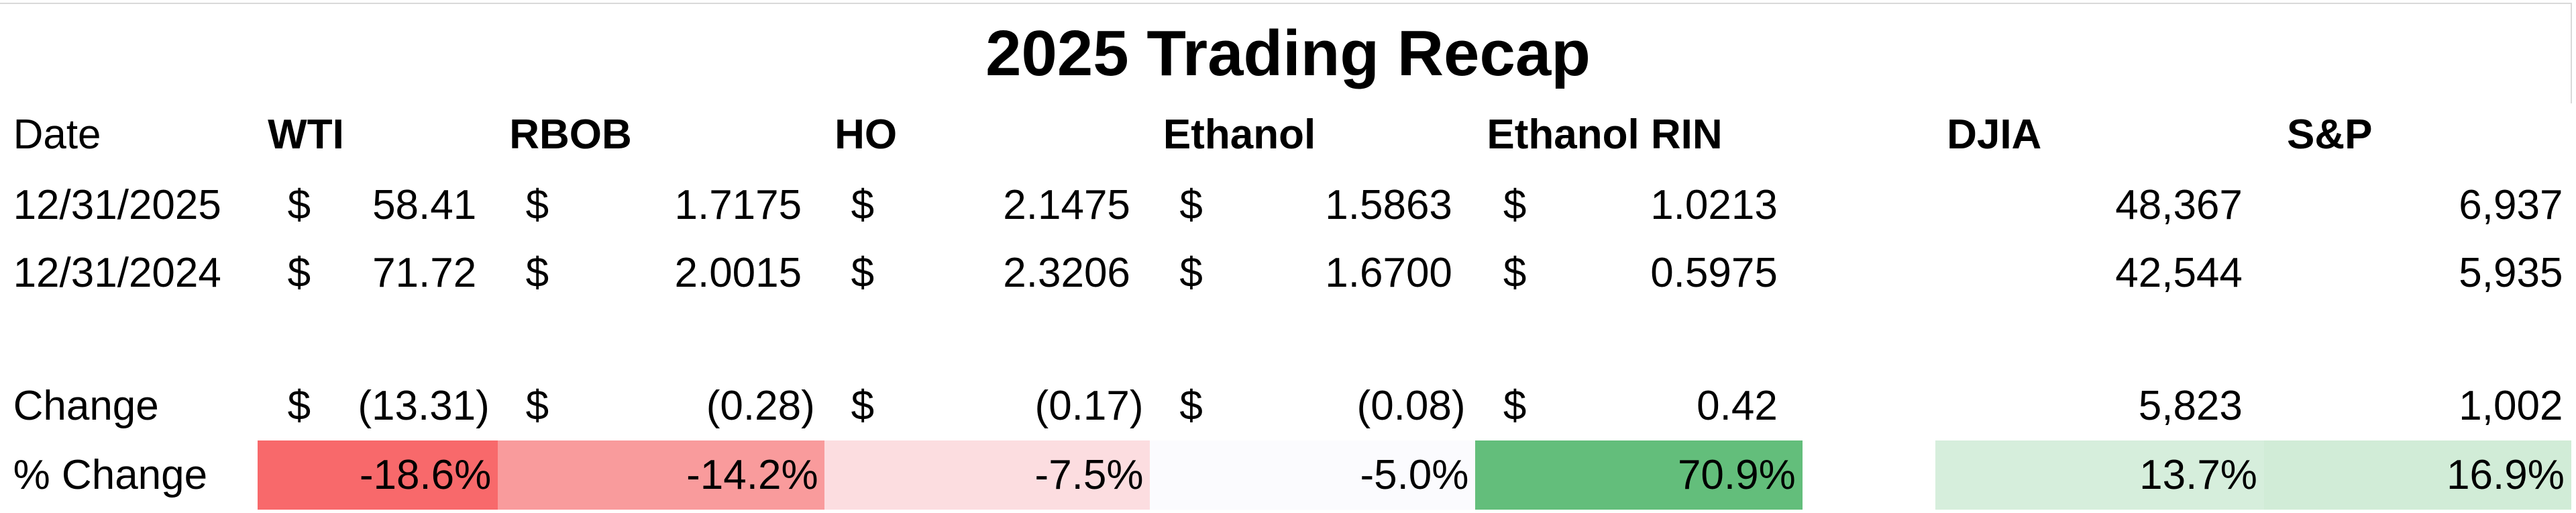 This screenshot has width=2576, height=513. Describe the element at coordinates (1288, 53) in the screenshot. I see `title: 2025 Trading Recap` at that location.